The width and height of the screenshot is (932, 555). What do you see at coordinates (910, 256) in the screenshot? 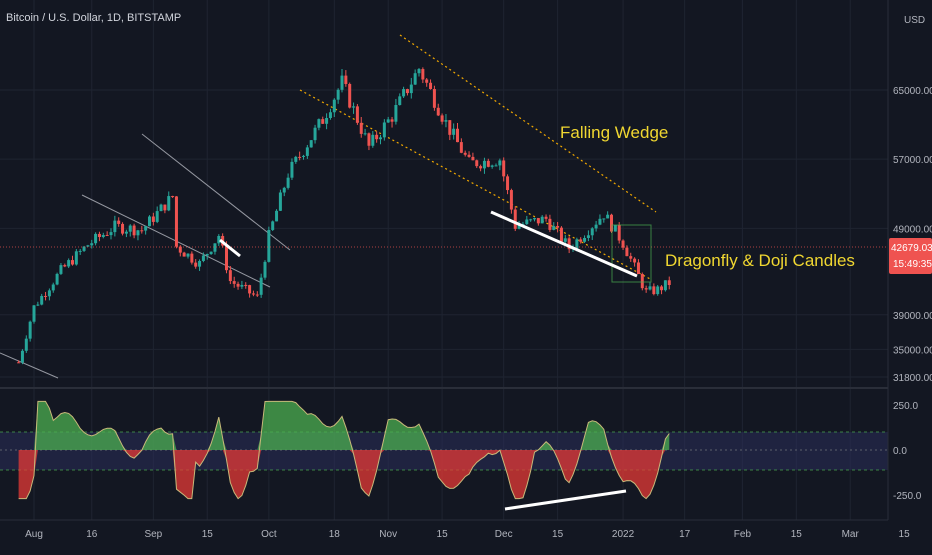
I see `last-price-badge` at bounding box center [910, 256].